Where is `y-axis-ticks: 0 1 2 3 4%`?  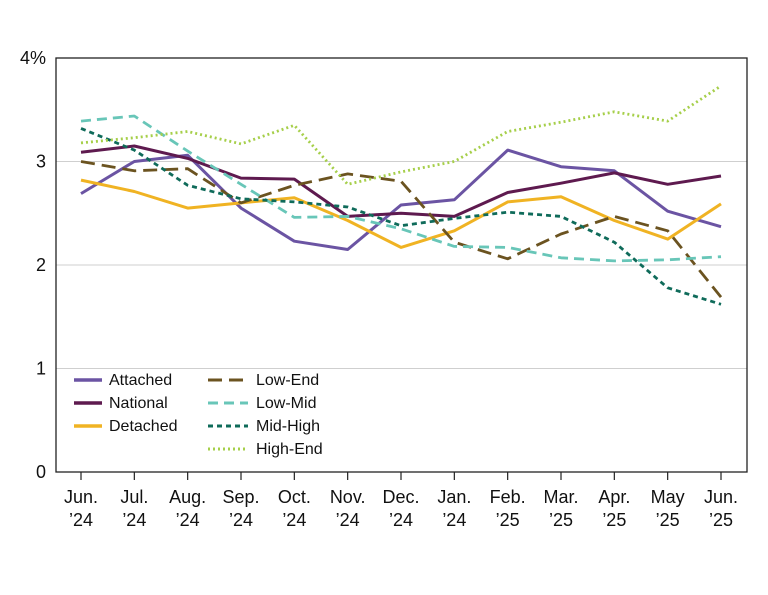 y-axis-ticks: 0 1 2 3 4% is located at coordinates (33, 265).